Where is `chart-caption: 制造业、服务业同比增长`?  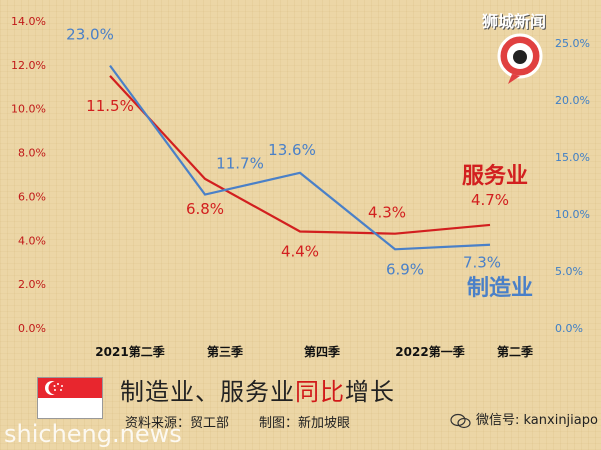
chart-caption: 制造业、服务业同比增长 is located at coordinates (257, 389).